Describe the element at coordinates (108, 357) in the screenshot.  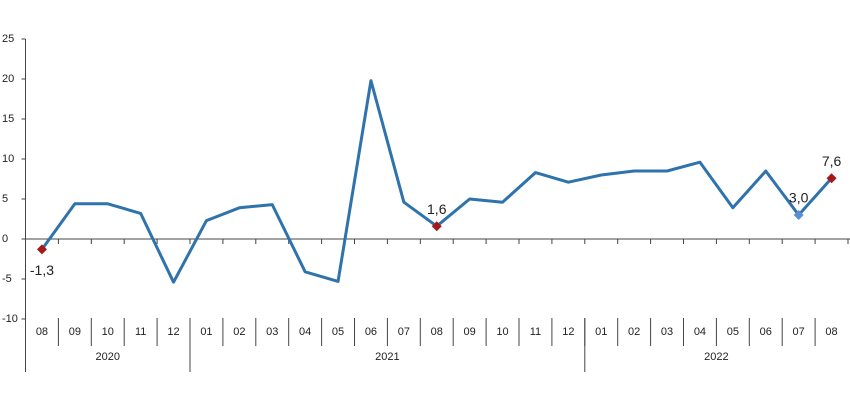
I see `group-label: 2020` at that location.